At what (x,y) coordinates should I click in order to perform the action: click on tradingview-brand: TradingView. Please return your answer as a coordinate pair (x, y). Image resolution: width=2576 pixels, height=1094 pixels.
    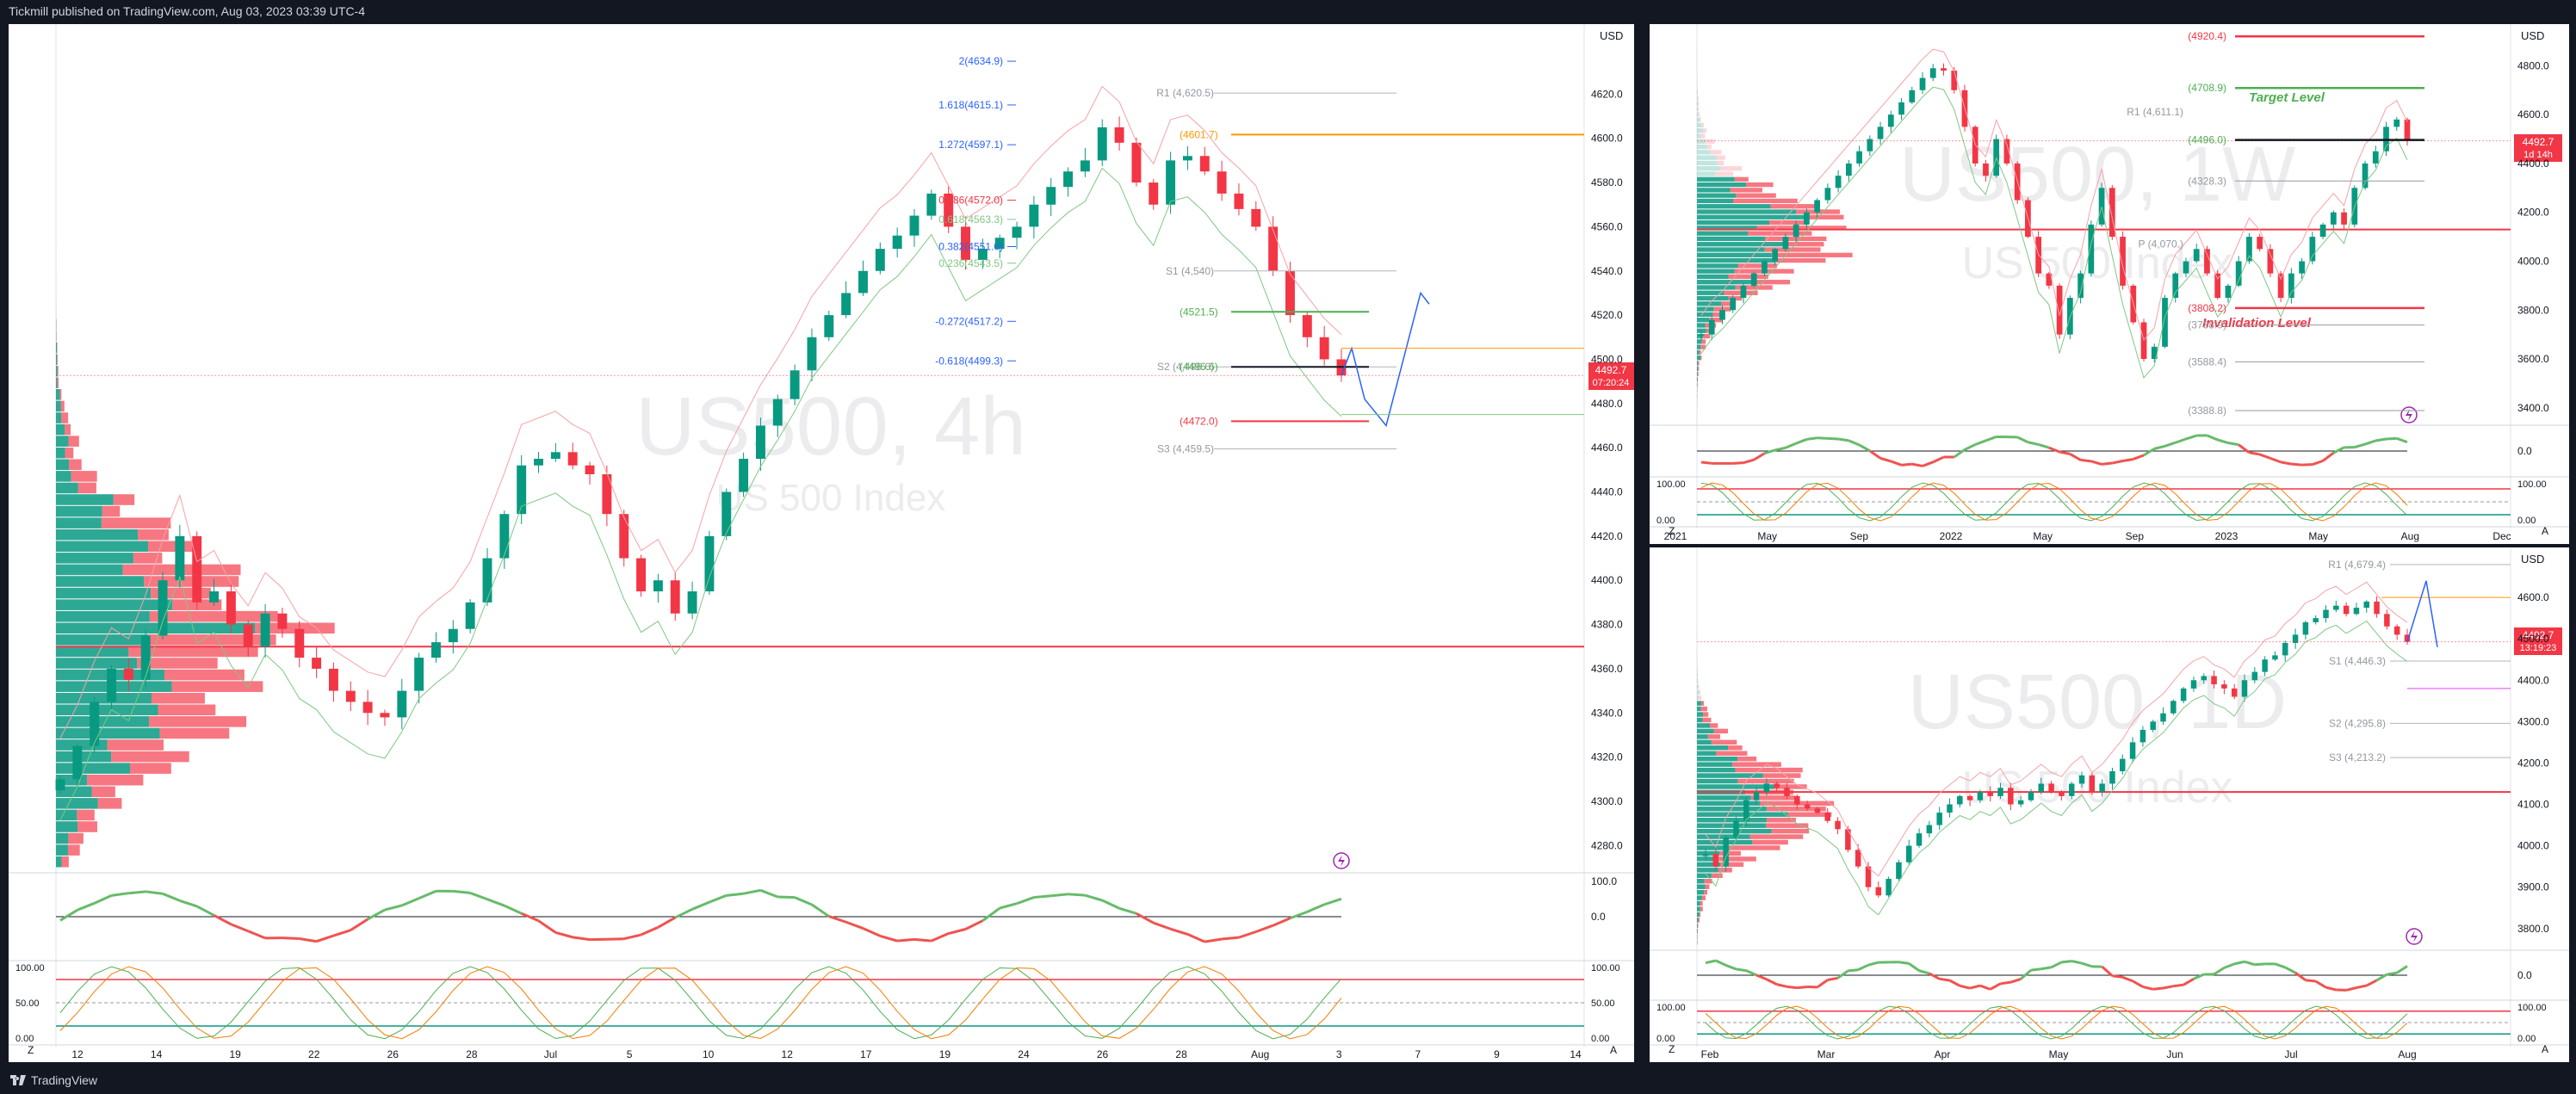
    Looking at the image, I should click on (53, 1080).